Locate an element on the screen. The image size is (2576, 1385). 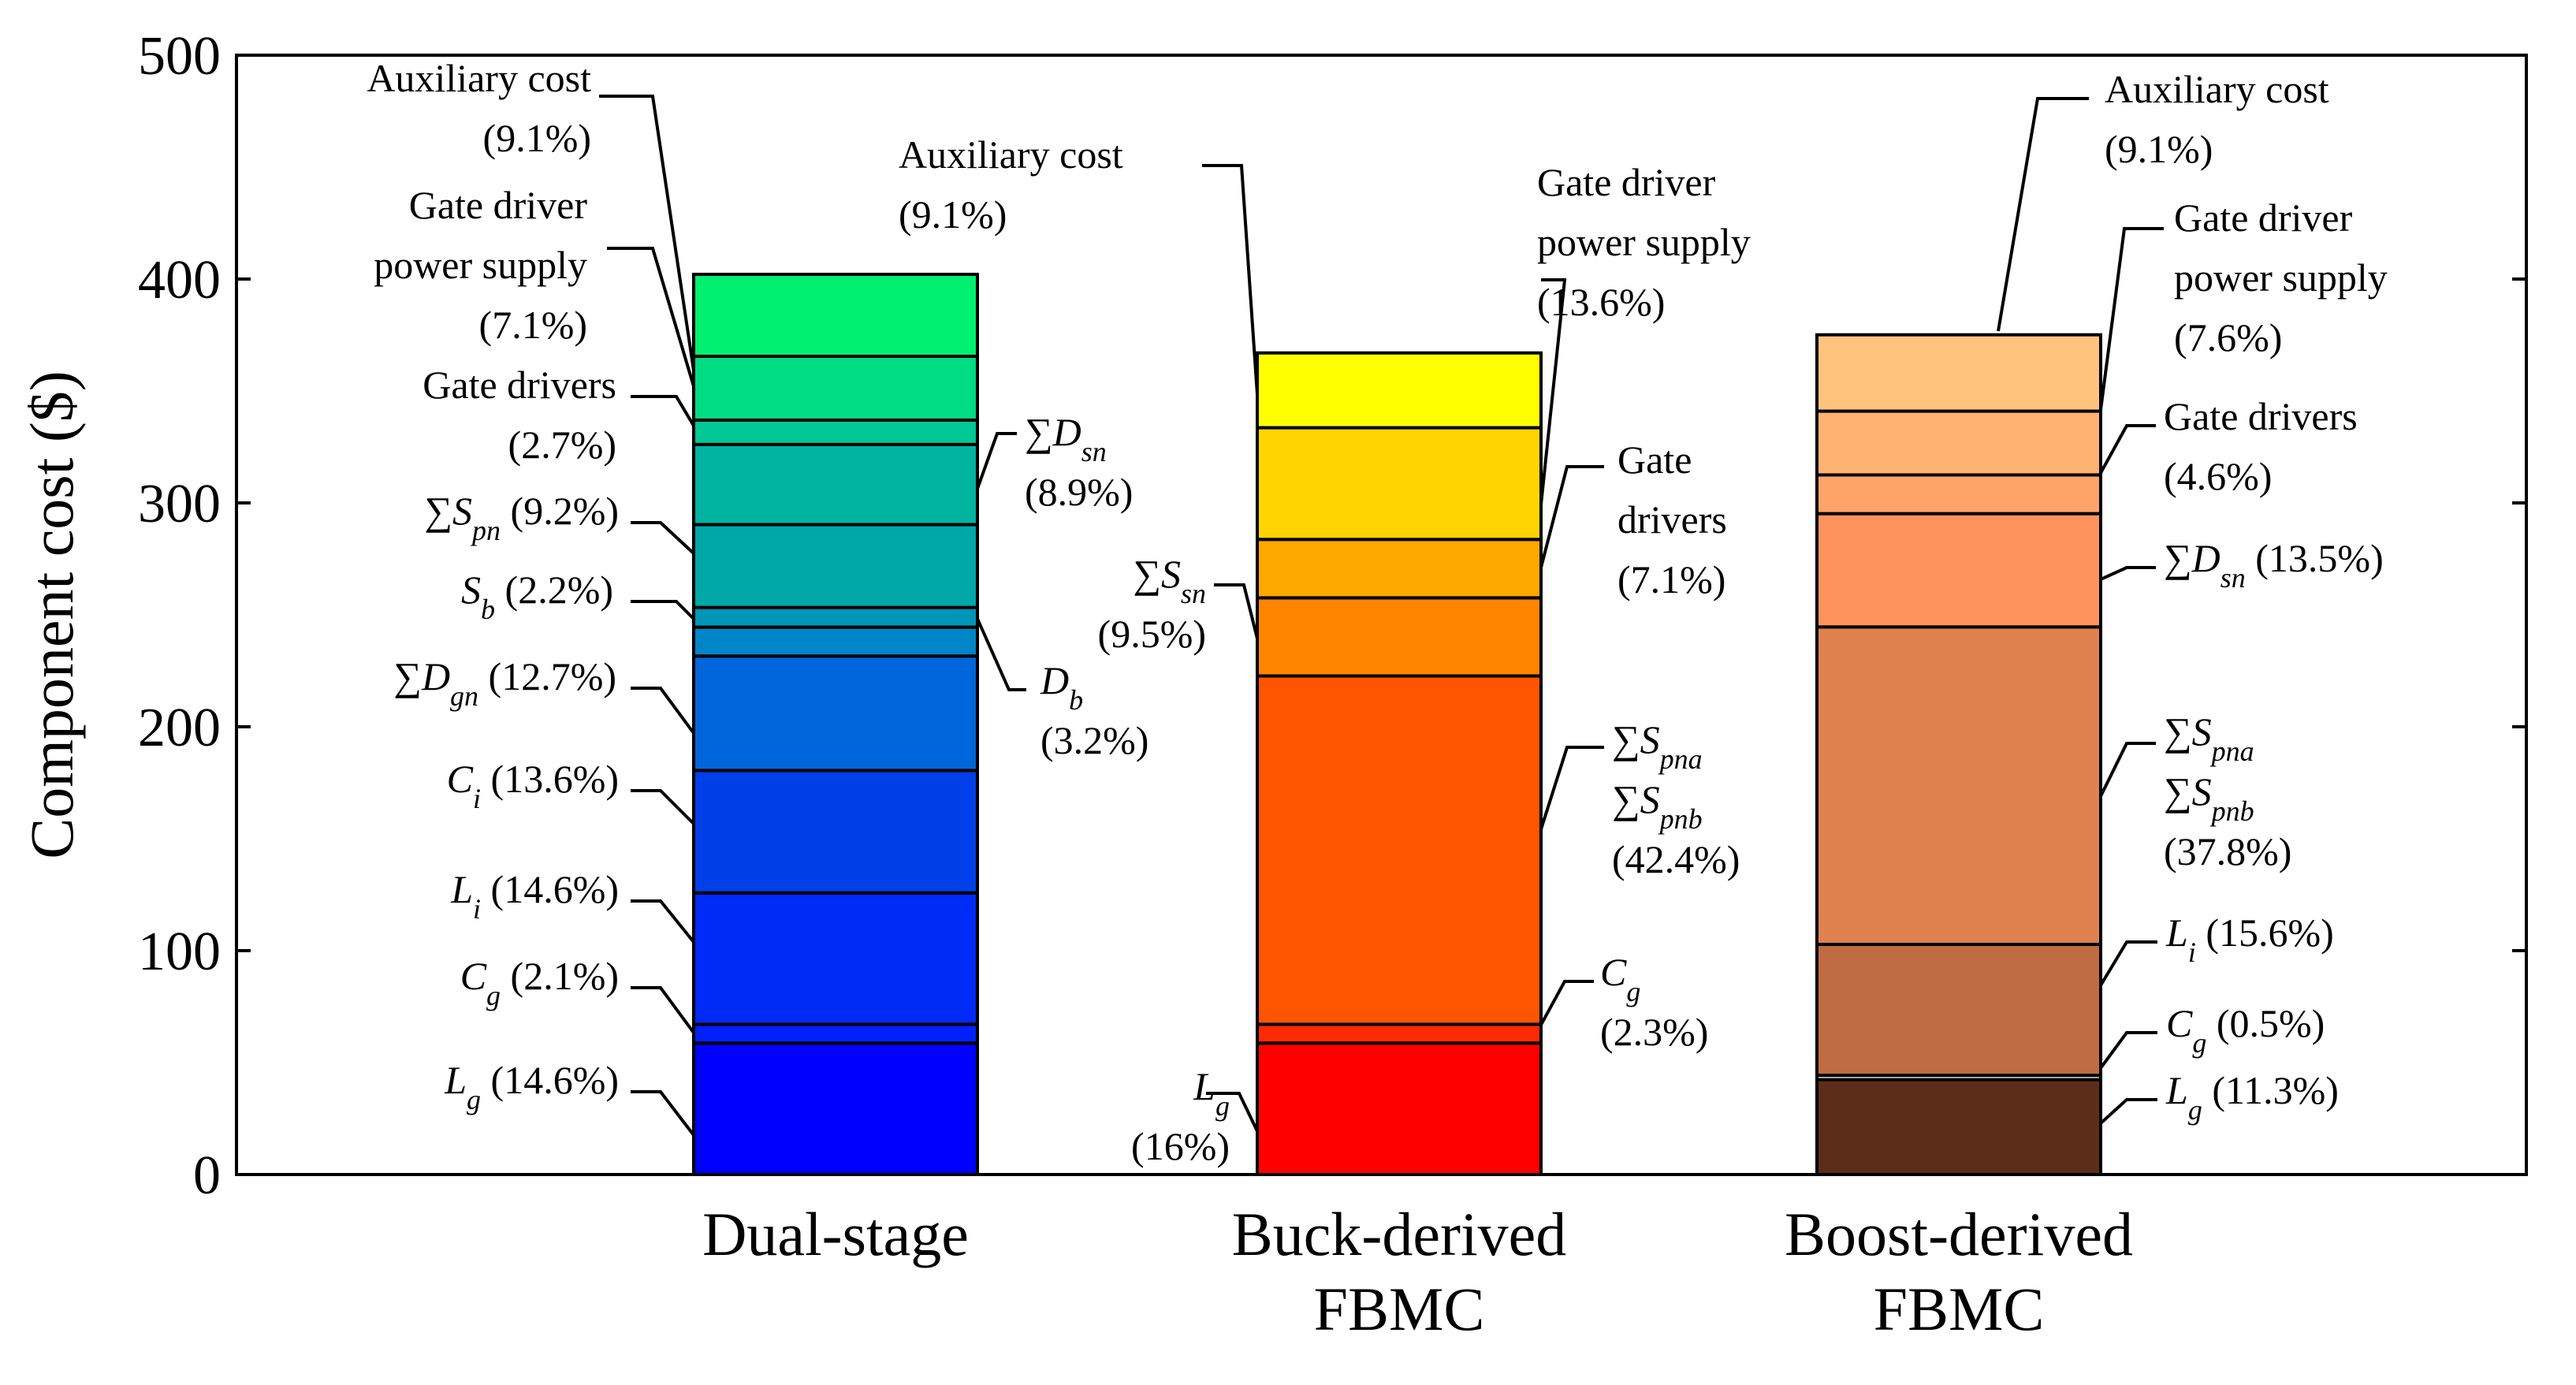
annotation-run: drivers is located at coordinates (1672, 520).